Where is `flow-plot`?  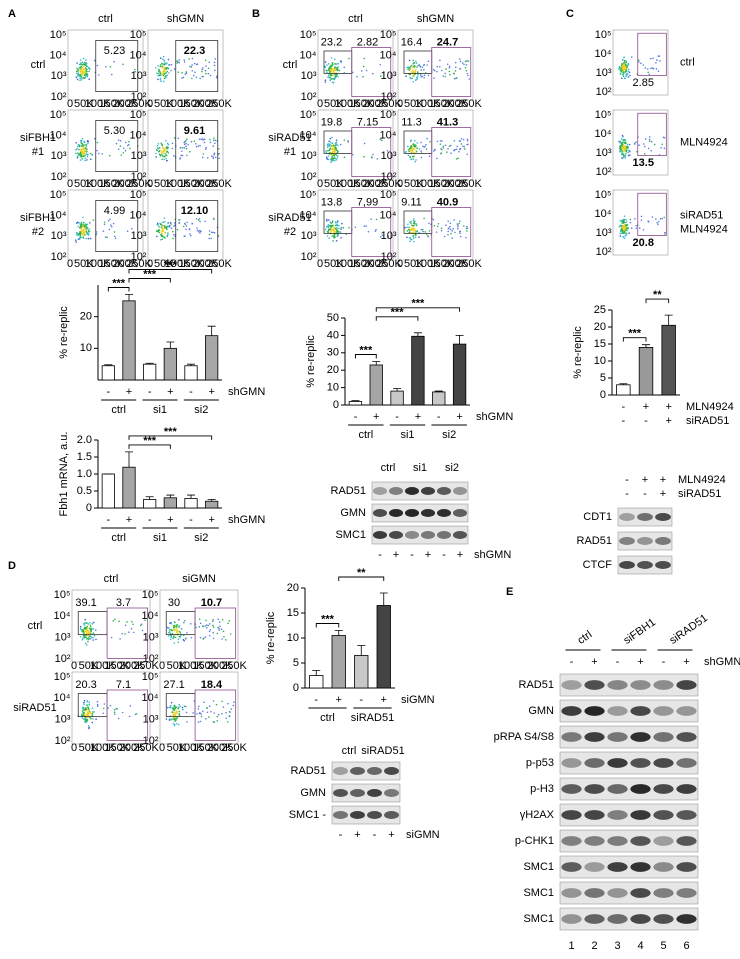 flow-plot is located at coordinates (640, 62).